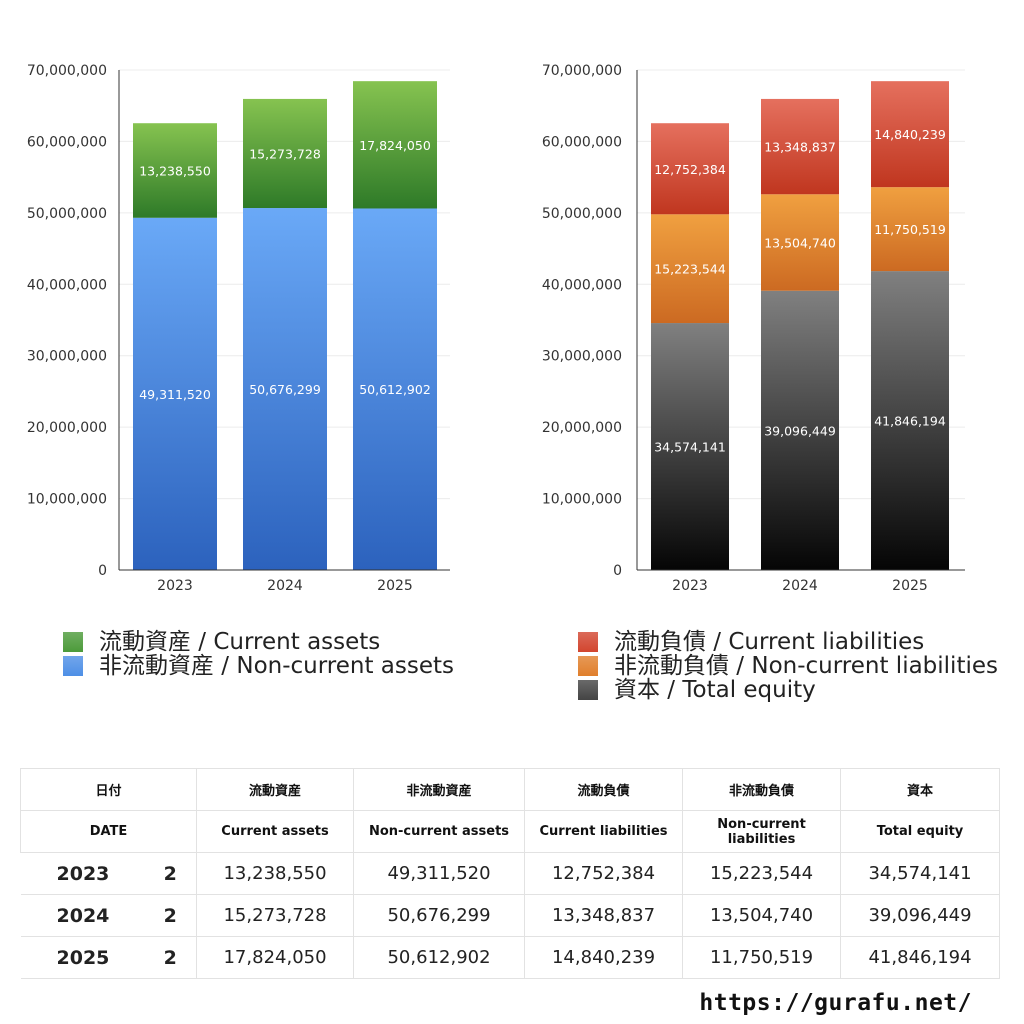 This screenshot has height=1024, width=1024. I want to click on bar-data-label: 49,311,520, so click(175, 394).